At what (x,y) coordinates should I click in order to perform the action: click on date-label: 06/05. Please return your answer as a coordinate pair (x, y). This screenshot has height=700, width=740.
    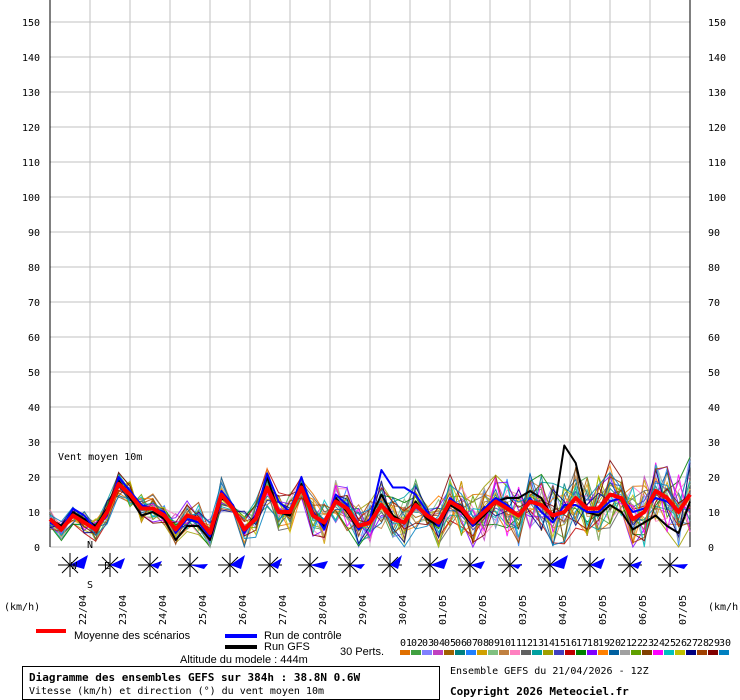
    Looking at the image, I should click on (643, 610).